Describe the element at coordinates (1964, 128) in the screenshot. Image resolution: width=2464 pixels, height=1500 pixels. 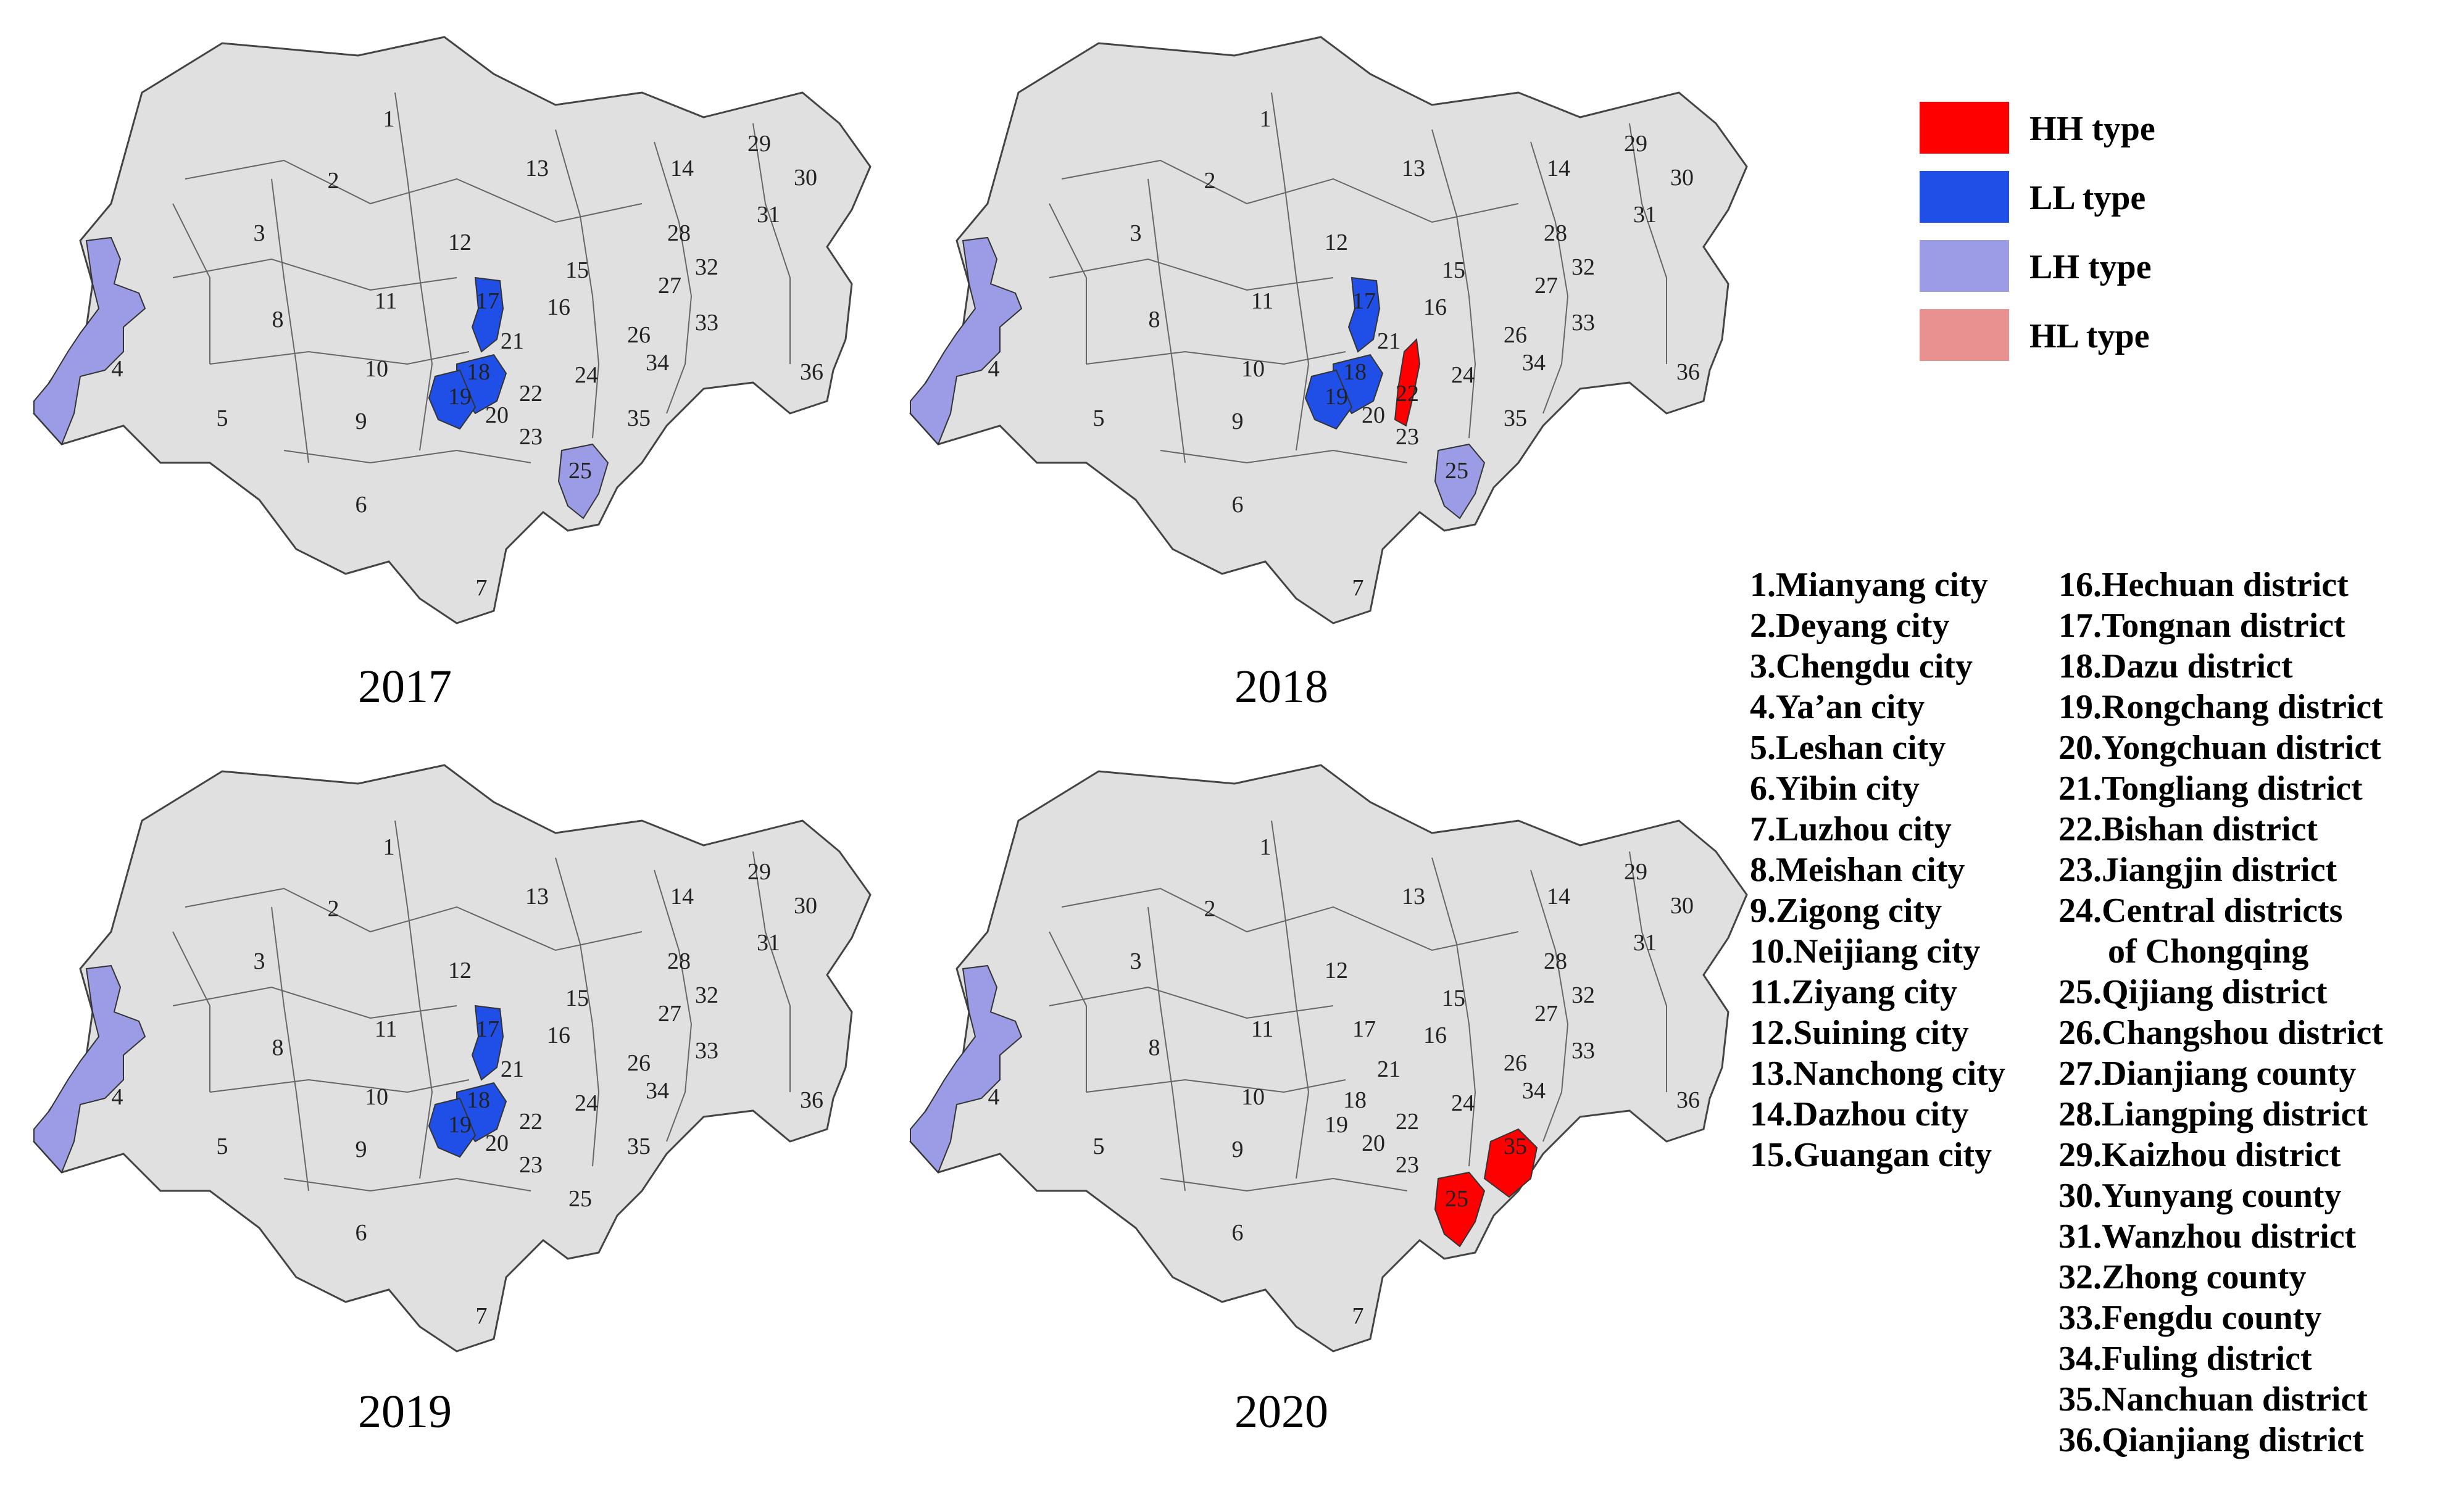
I see `legend-swatch-hh` at that location.